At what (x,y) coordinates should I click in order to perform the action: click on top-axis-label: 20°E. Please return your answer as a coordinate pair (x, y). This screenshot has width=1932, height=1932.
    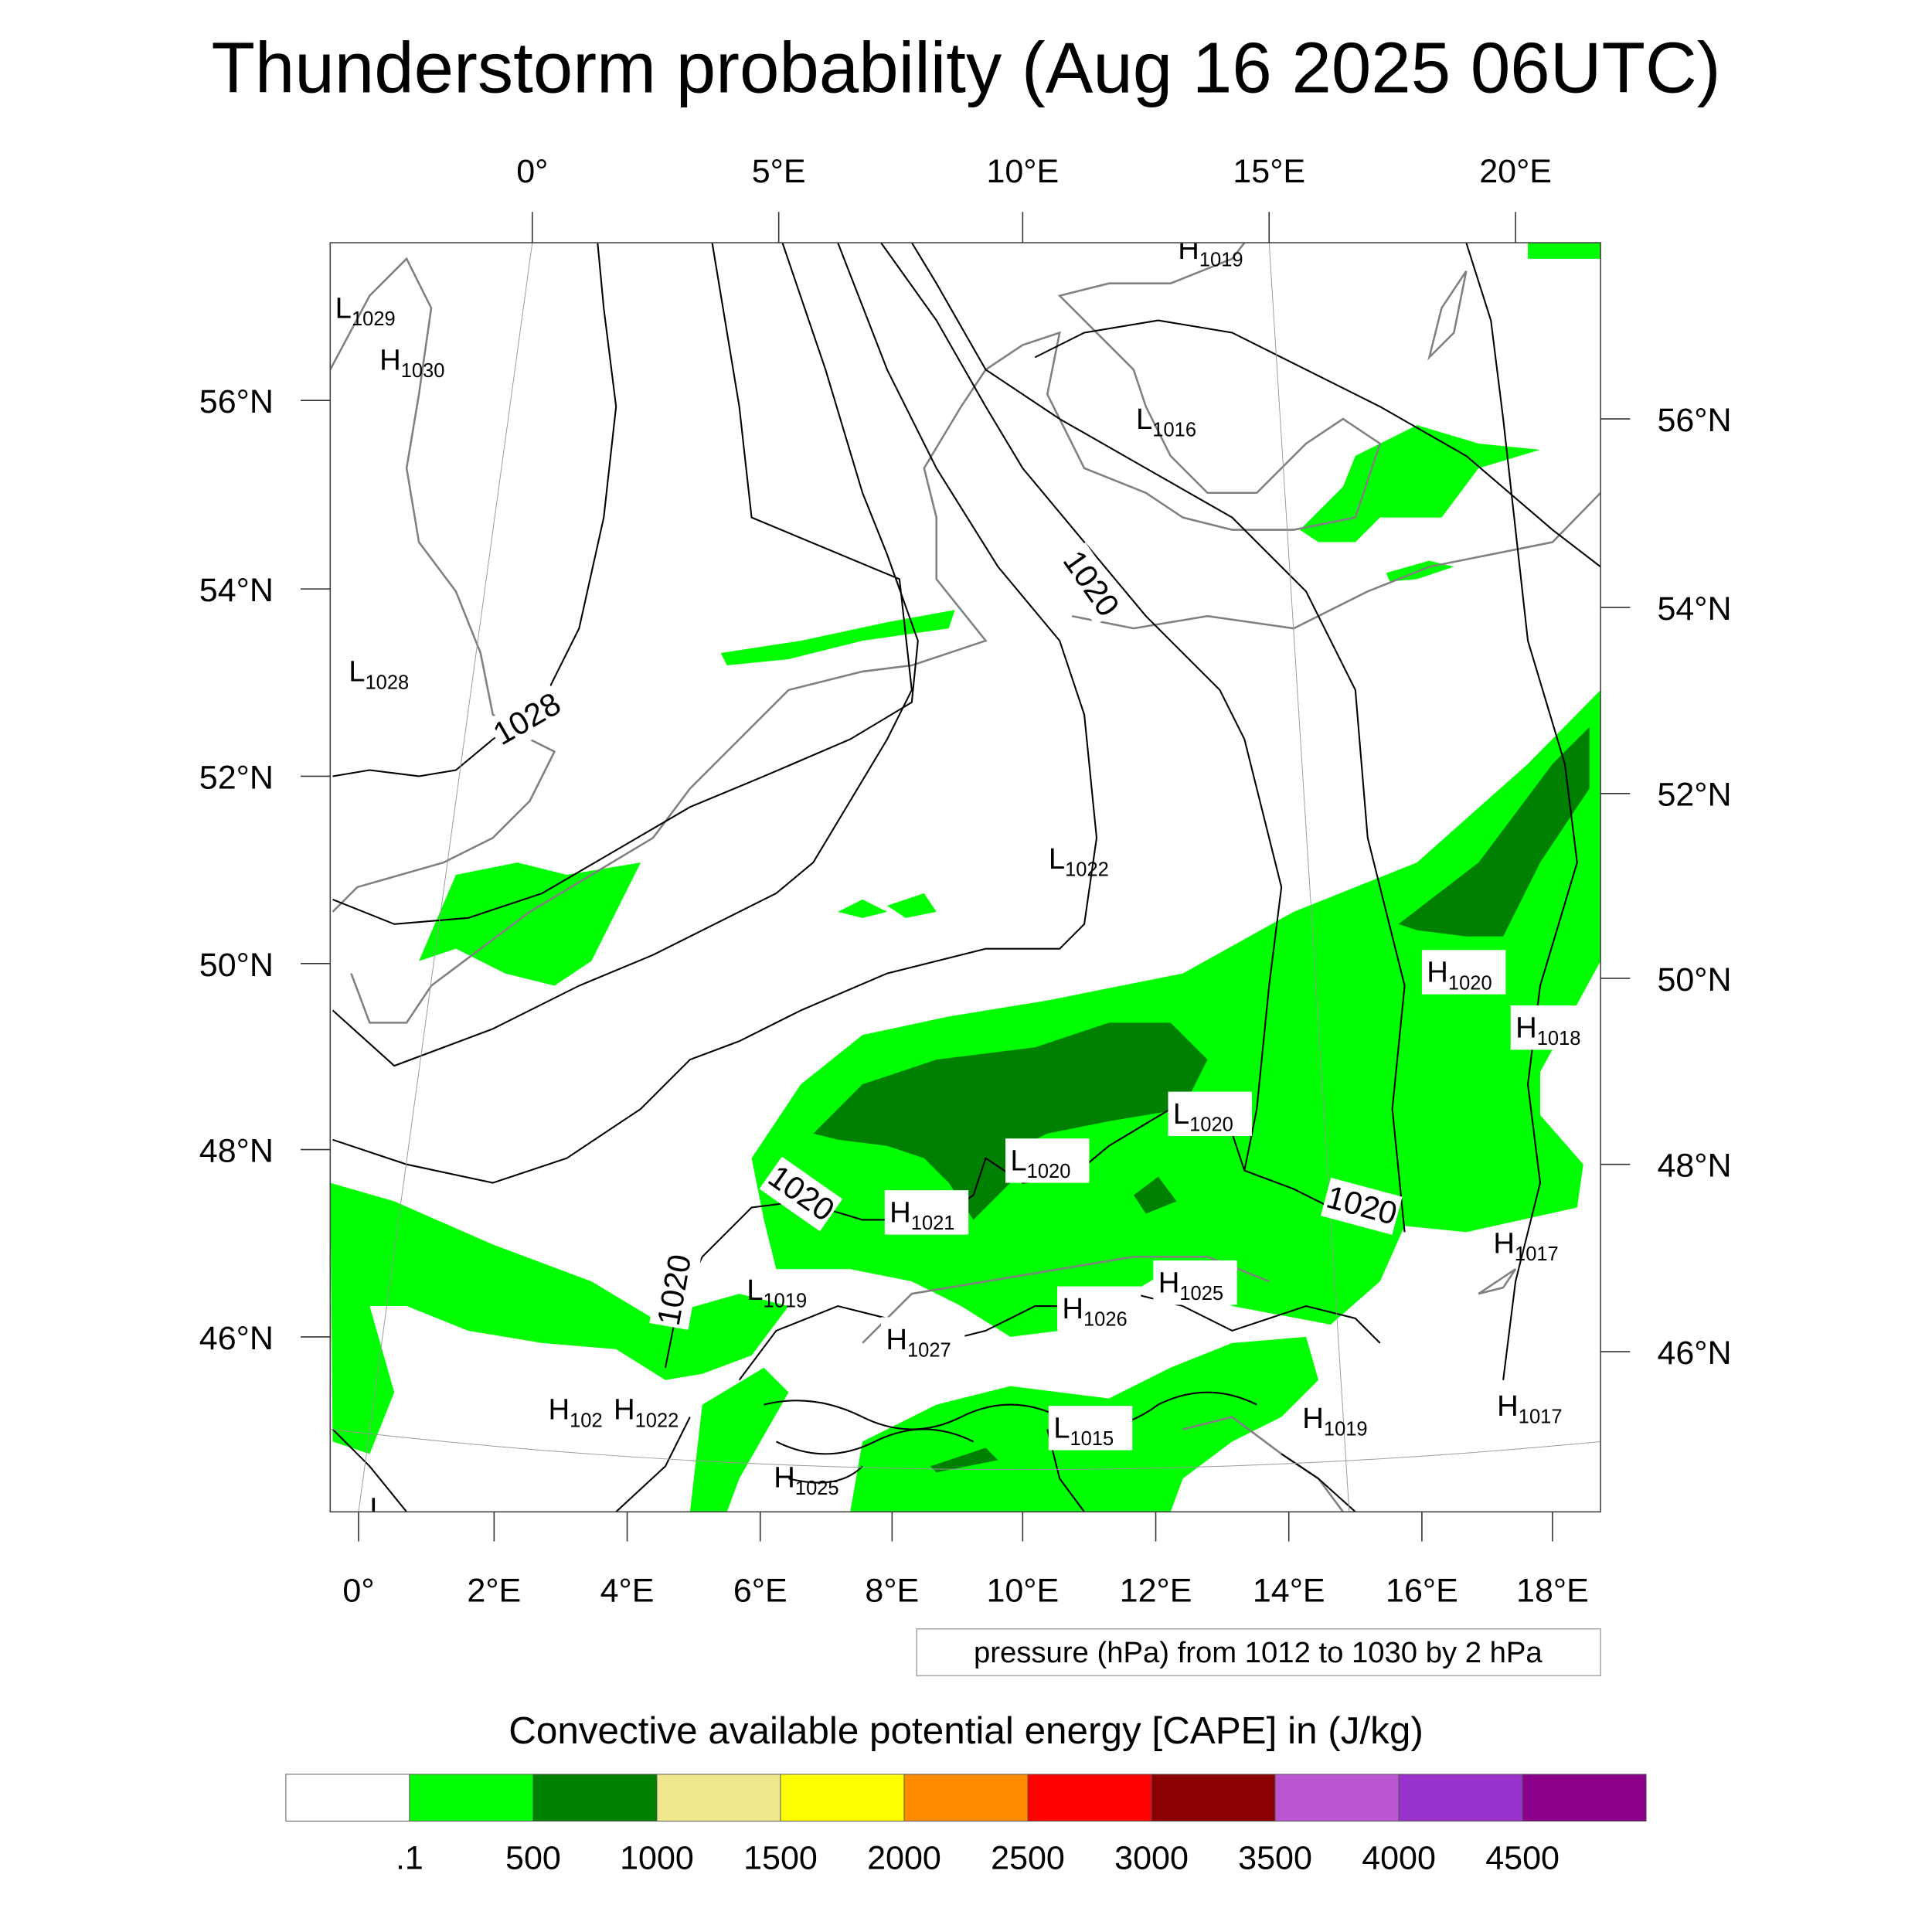
    Looking at the image, I should click on (1516, 171).